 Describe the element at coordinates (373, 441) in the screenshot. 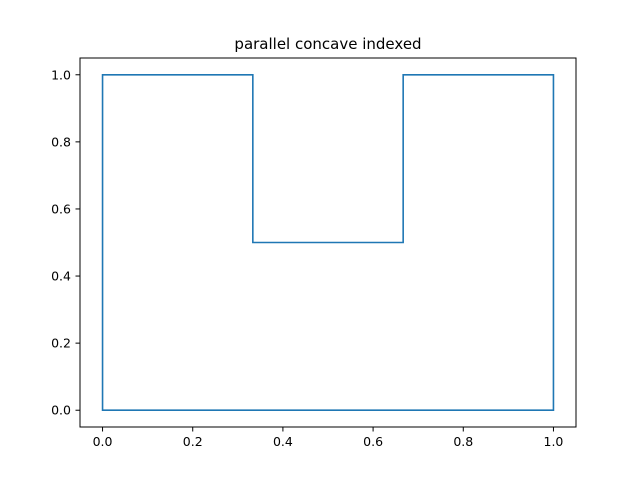

I see `x-tick-label: 0.6` at that location.